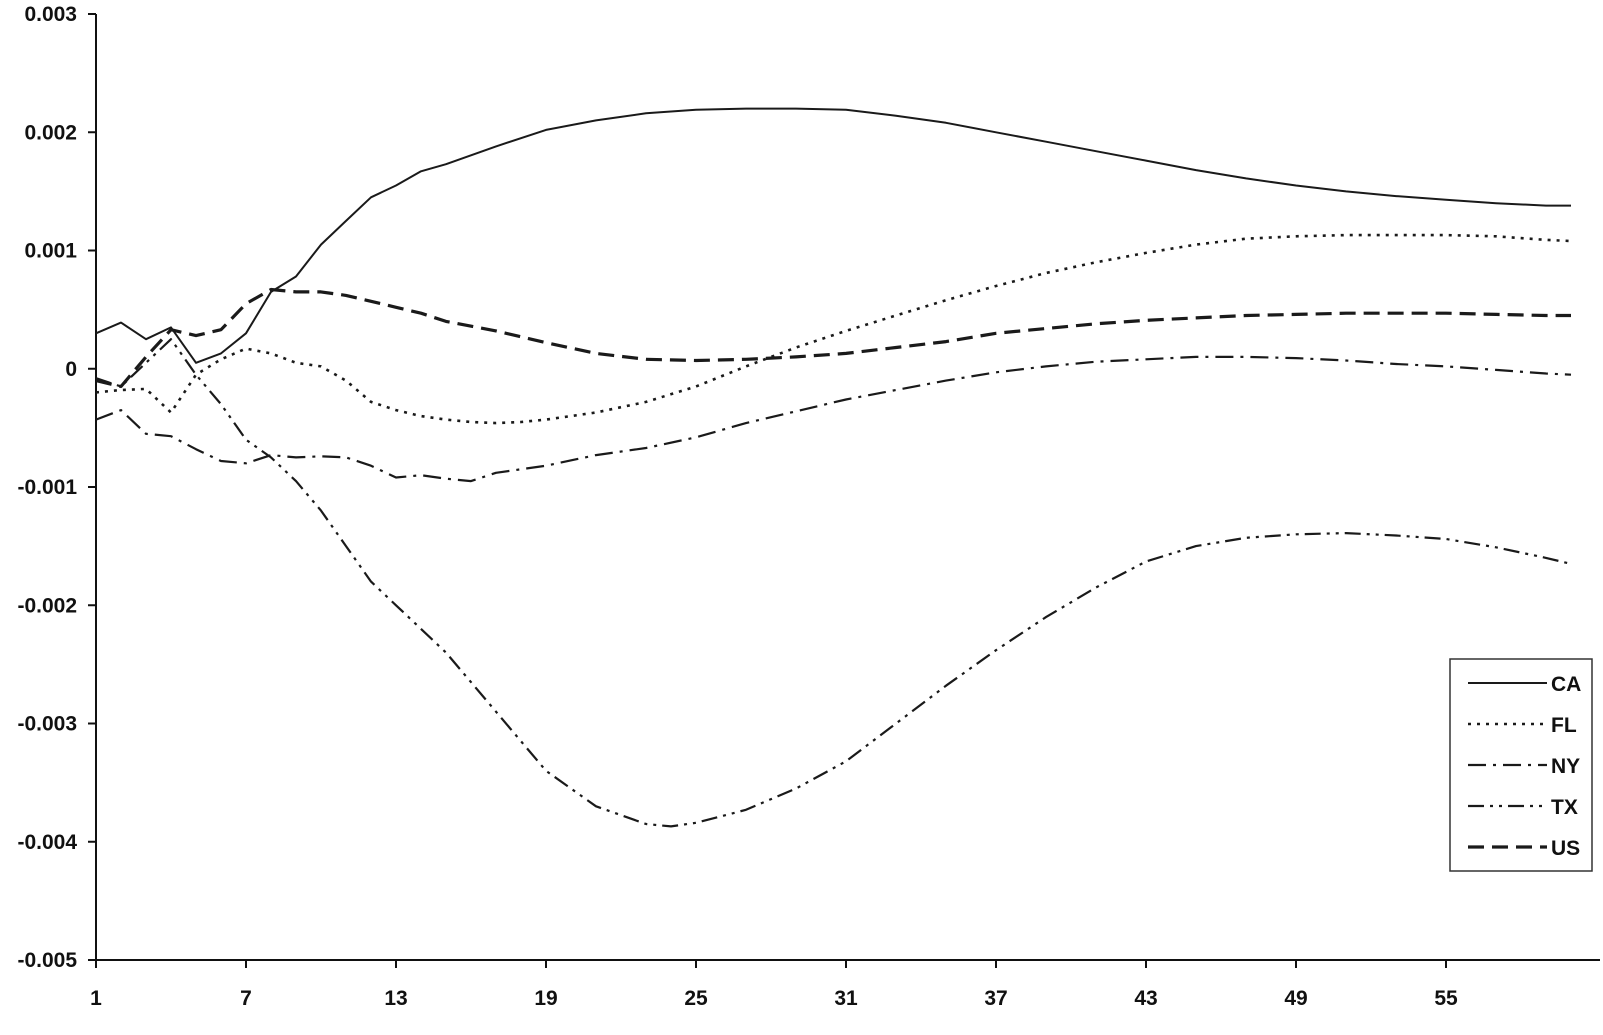 This screenshot has height=1035, width=1603. What do you see at coordinates (1564, 725) in the screenshot?
I see `legend-label-fl: FL` at bounding box center [1564, 725].